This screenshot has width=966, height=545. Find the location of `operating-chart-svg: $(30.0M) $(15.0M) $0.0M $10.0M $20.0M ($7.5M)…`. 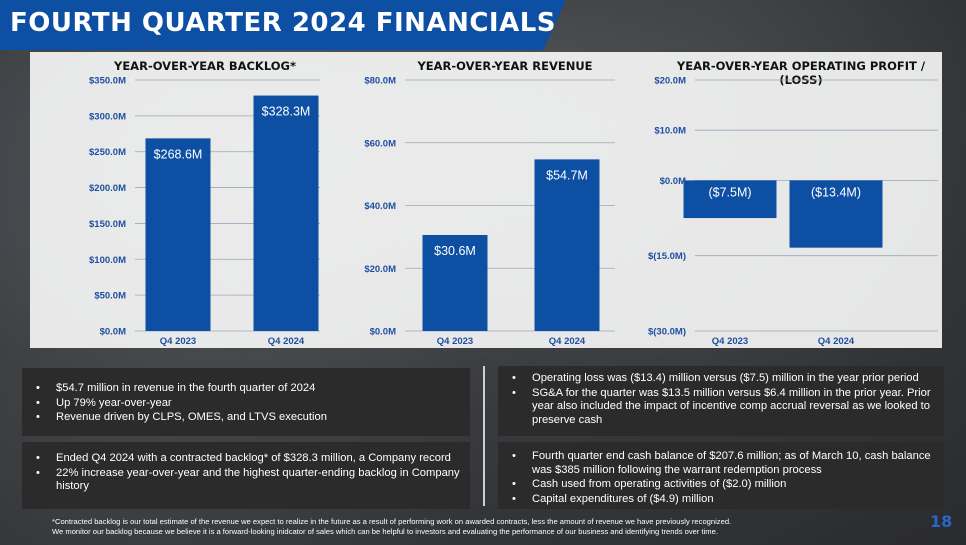

operating-chart-svg: $(30.0M) $(15.0M) $0.0M $10.0M $20.0M ($7.5M)… is located at coordinates (793, 211).